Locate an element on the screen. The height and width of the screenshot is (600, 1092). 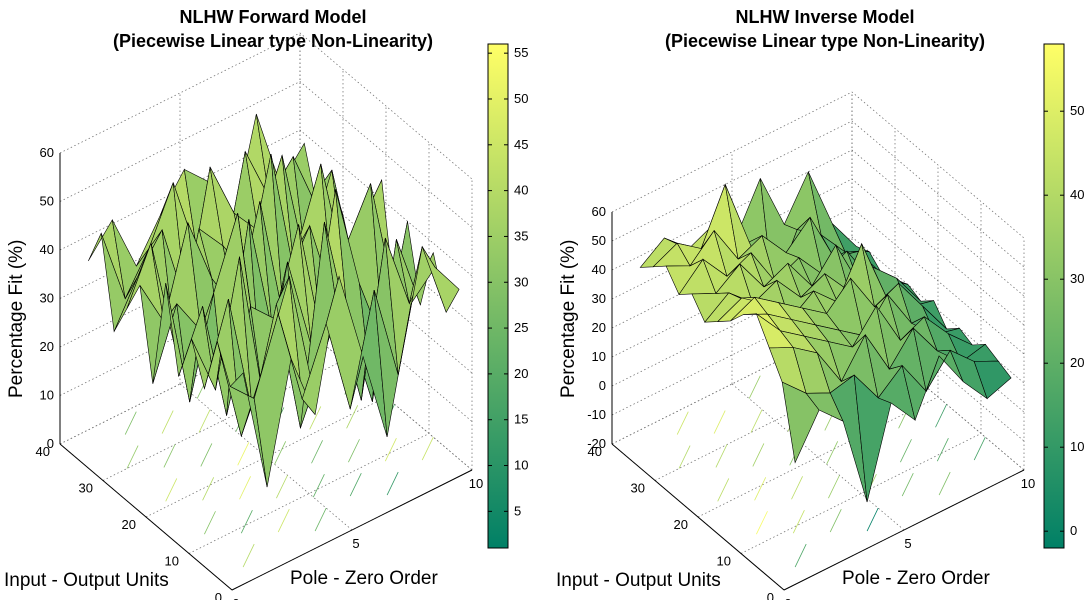
forward-title-line1: NLHW Forward Model is located at coordinates (273, 17).